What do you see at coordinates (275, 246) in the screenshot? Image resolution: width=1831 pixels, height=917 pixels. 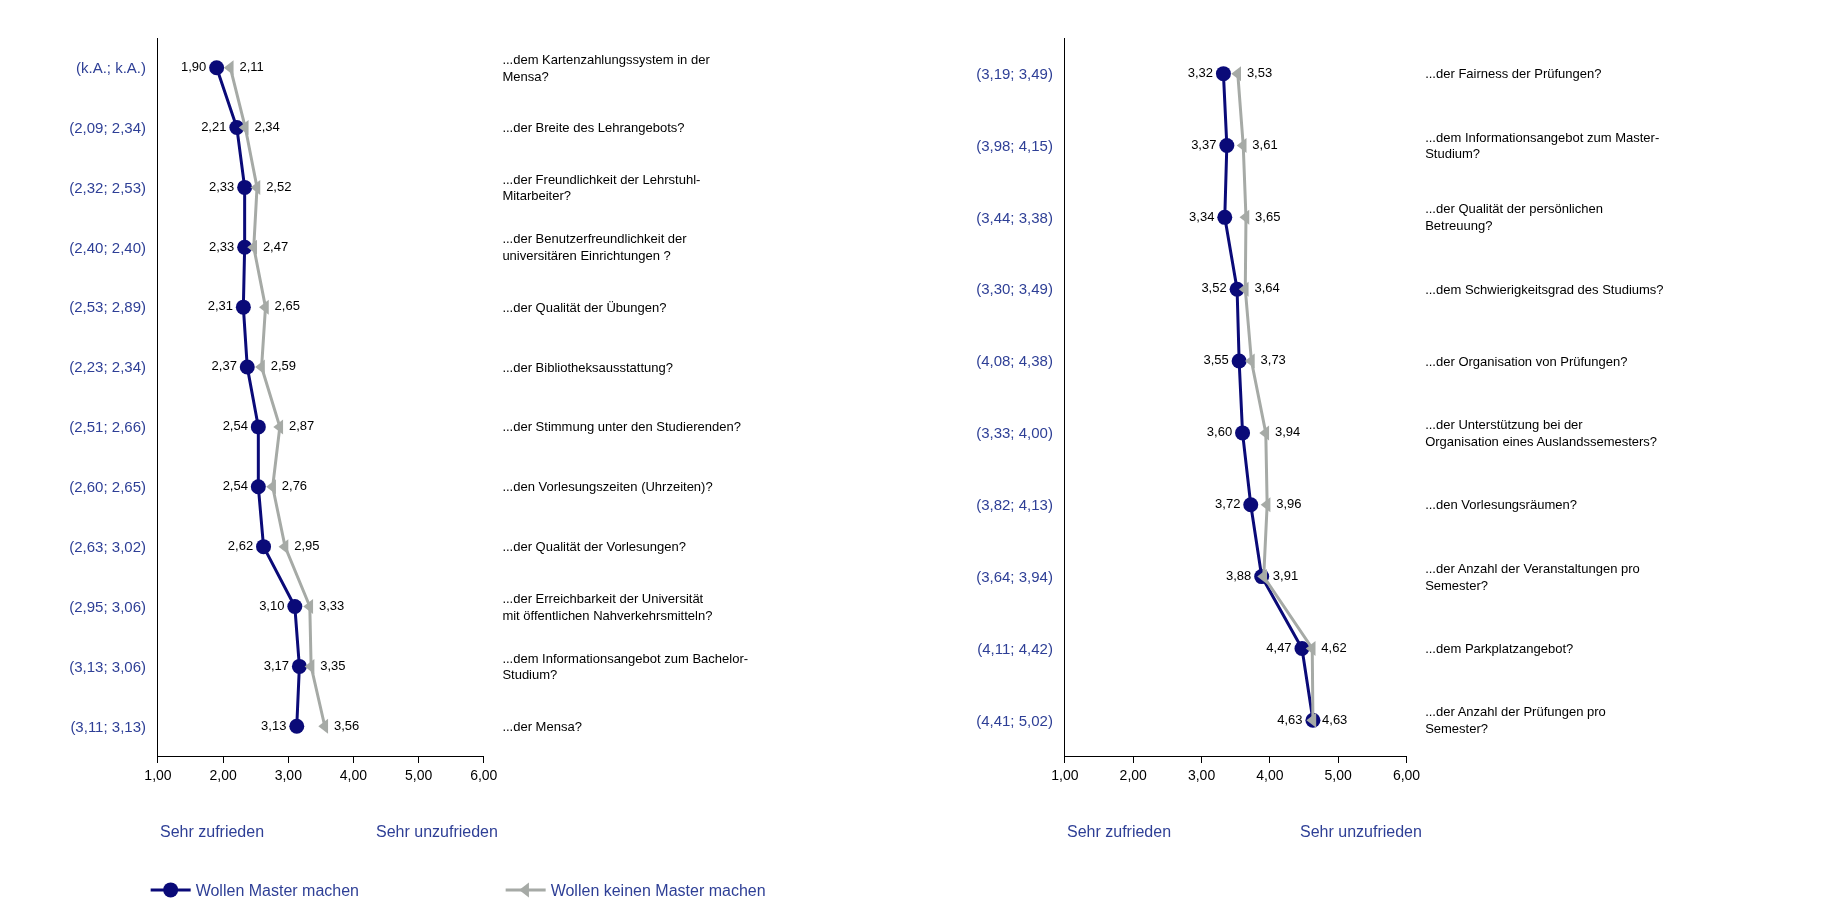 I see `data-label: 2,47` at bounding box center [275, 246].